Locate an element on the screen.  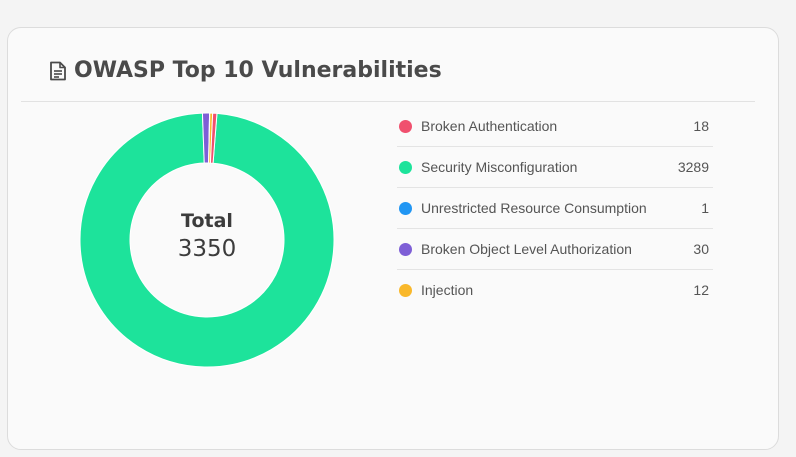
legend-value: 18 is located at coordinates (701, 126).